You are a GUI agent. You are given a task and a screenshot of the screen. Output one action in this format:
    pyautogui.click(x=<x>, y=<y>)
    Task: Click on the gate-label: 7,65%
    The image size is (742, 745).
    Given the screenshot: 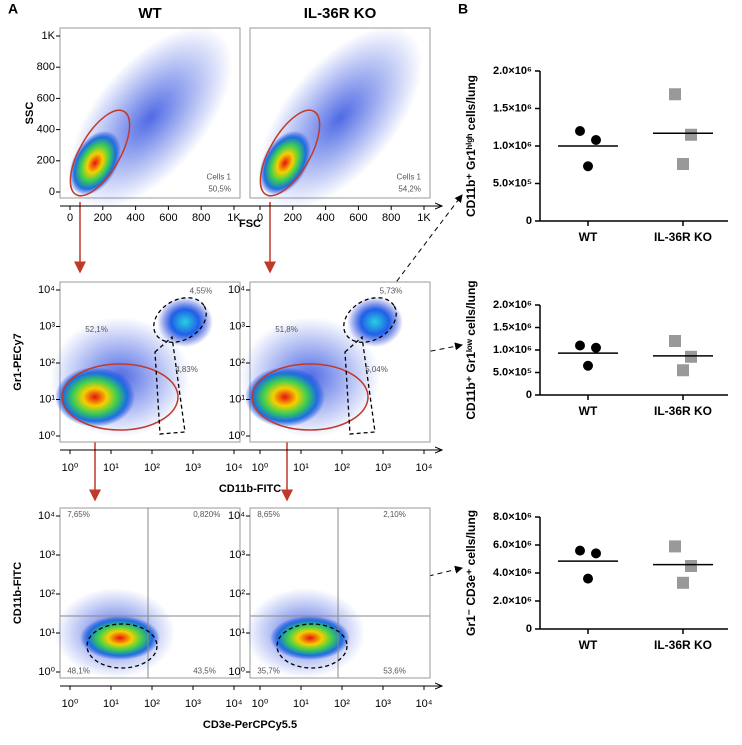 What is the action you would take?
    pyautogui.click(x=78, y=514)
    